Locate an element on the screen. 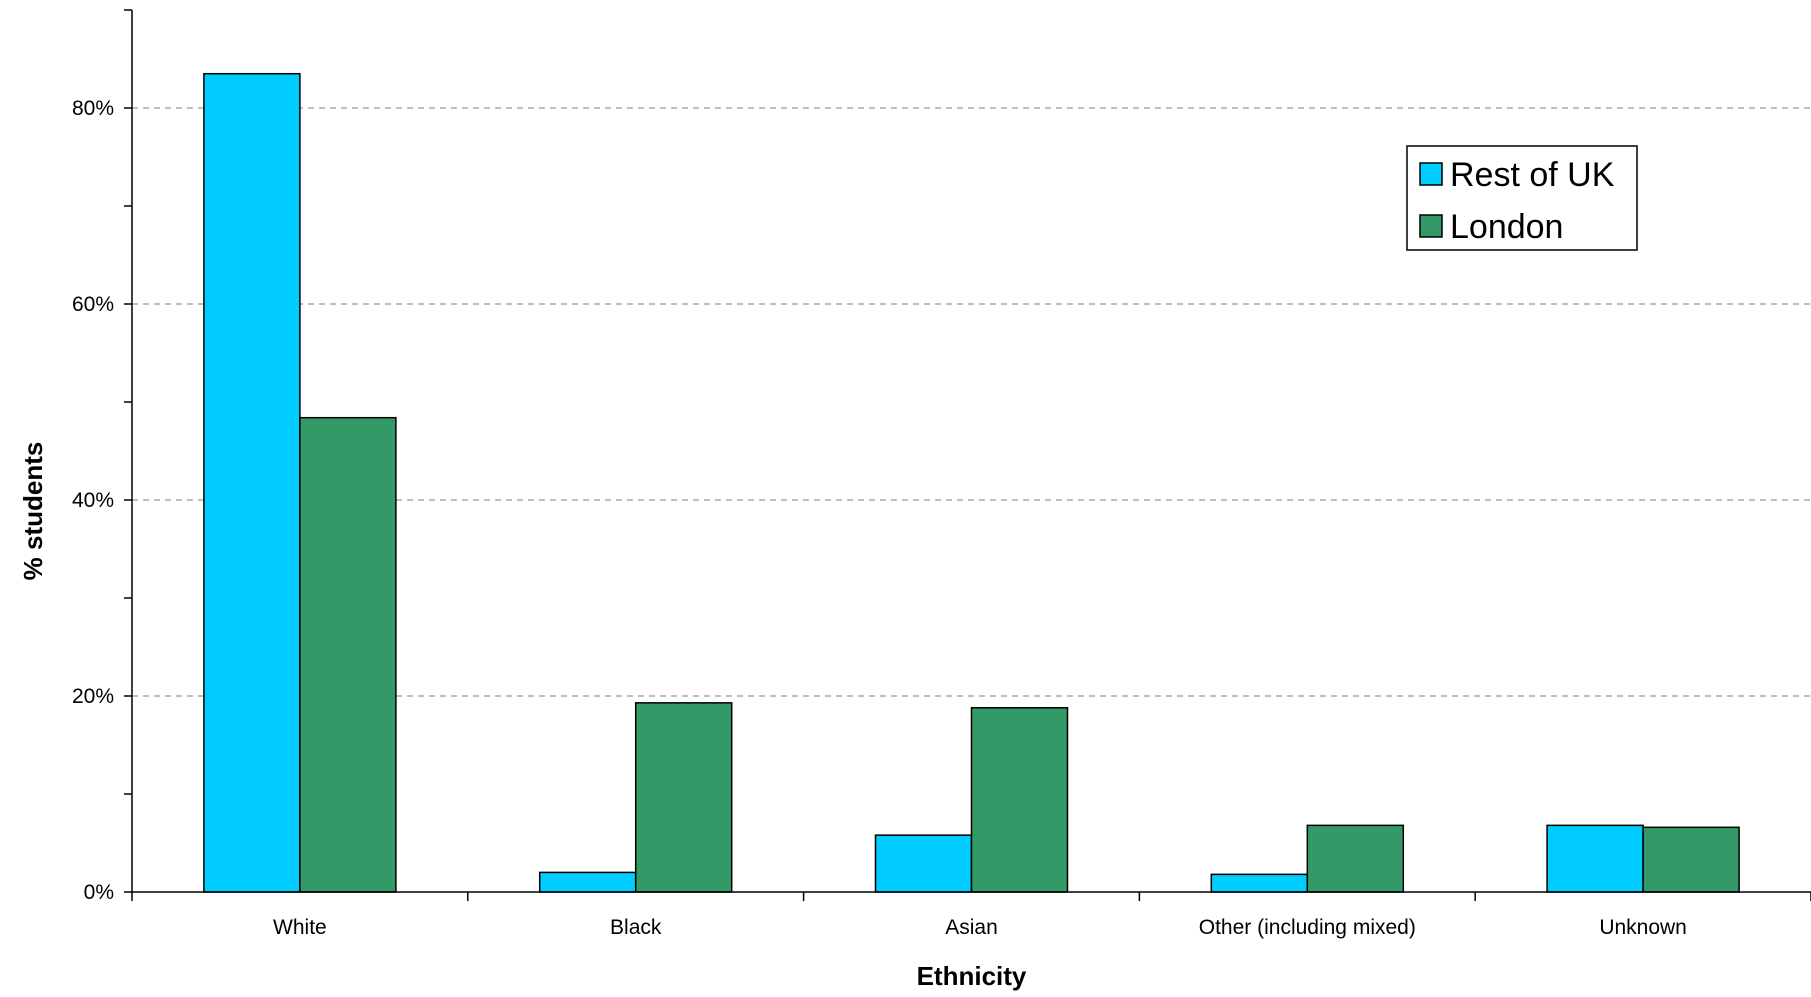  legend-label-rest-of-uk: Rest of UK is located at coordinates (1532, 175).